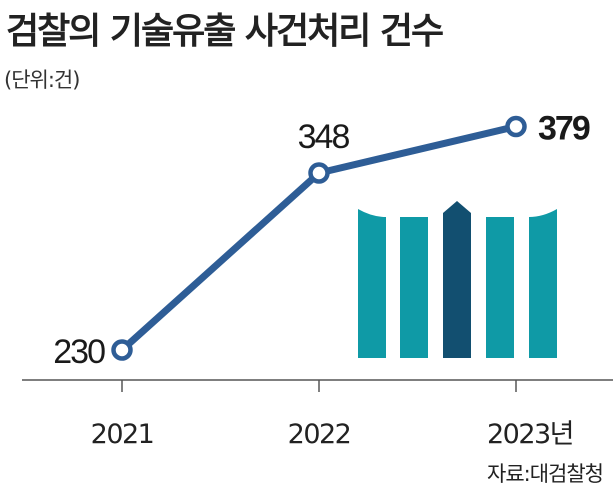  What do you see at coordinates (122, 434) in the screenshot?
I see `x-tick-label: 2021` at bounding box center [122, 434].